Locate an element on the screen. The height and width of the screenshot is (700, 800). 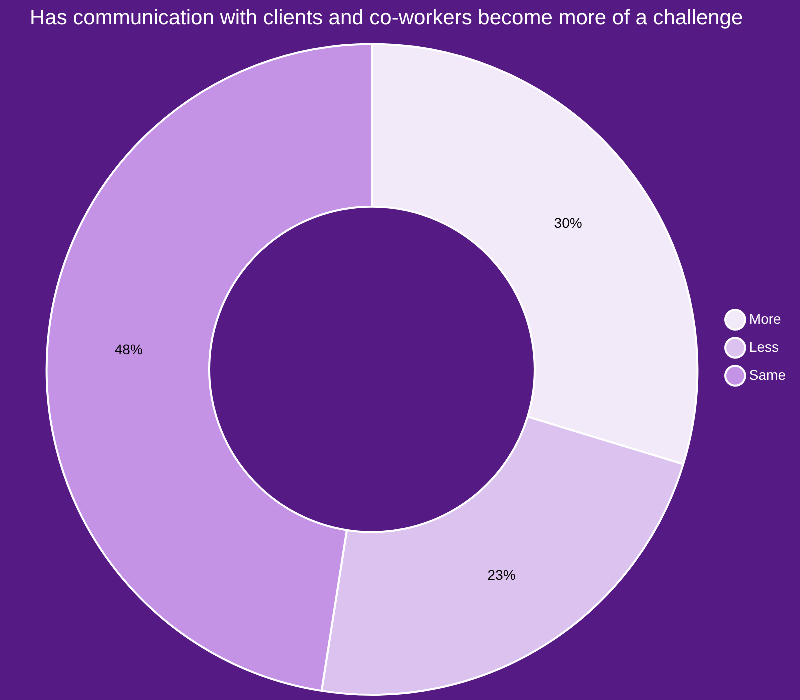
chart-title: Has communication with clients and co-workers become more of a challenge is located at coordinates (387, 18).